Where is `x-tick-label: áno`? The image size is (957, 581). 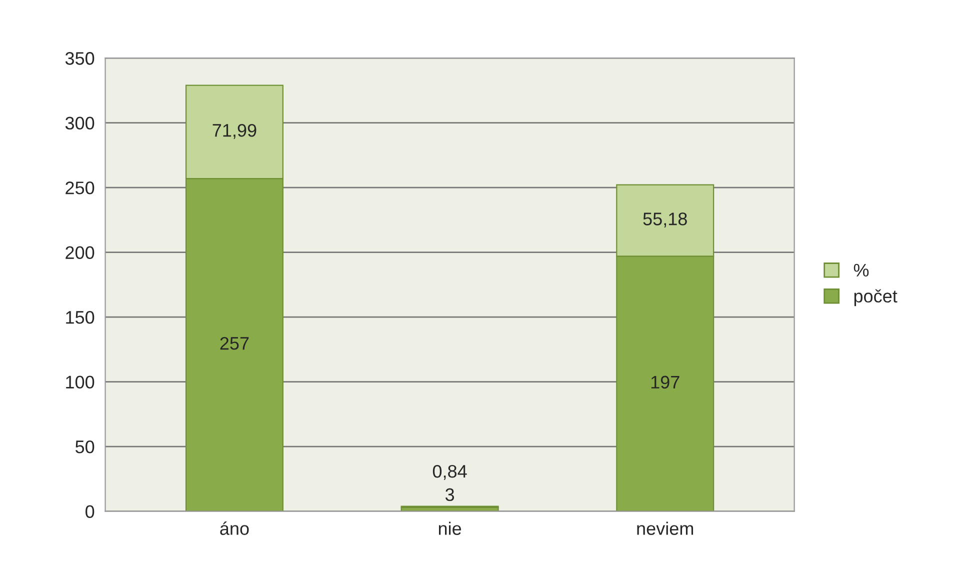
x-tick-label: áno is located at coordinates (234, 528).